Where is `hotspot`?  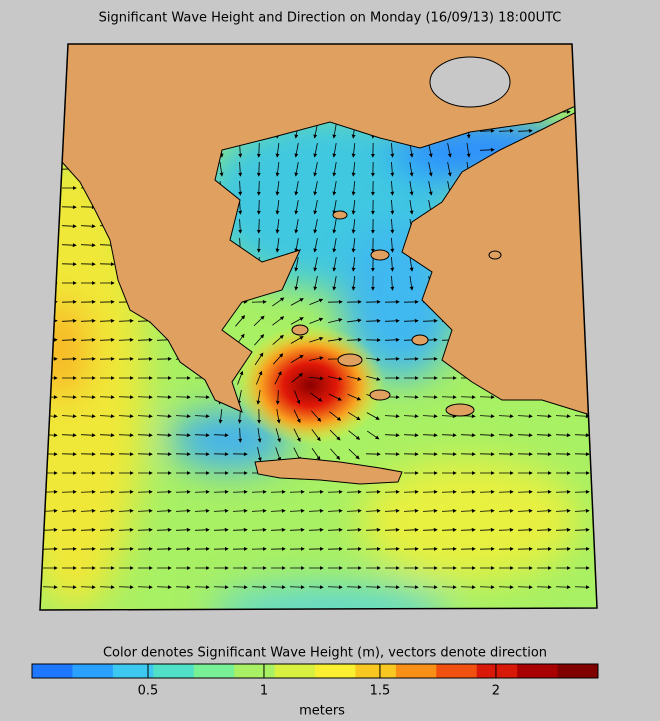 hotspot is located at coordinates (310, 385).